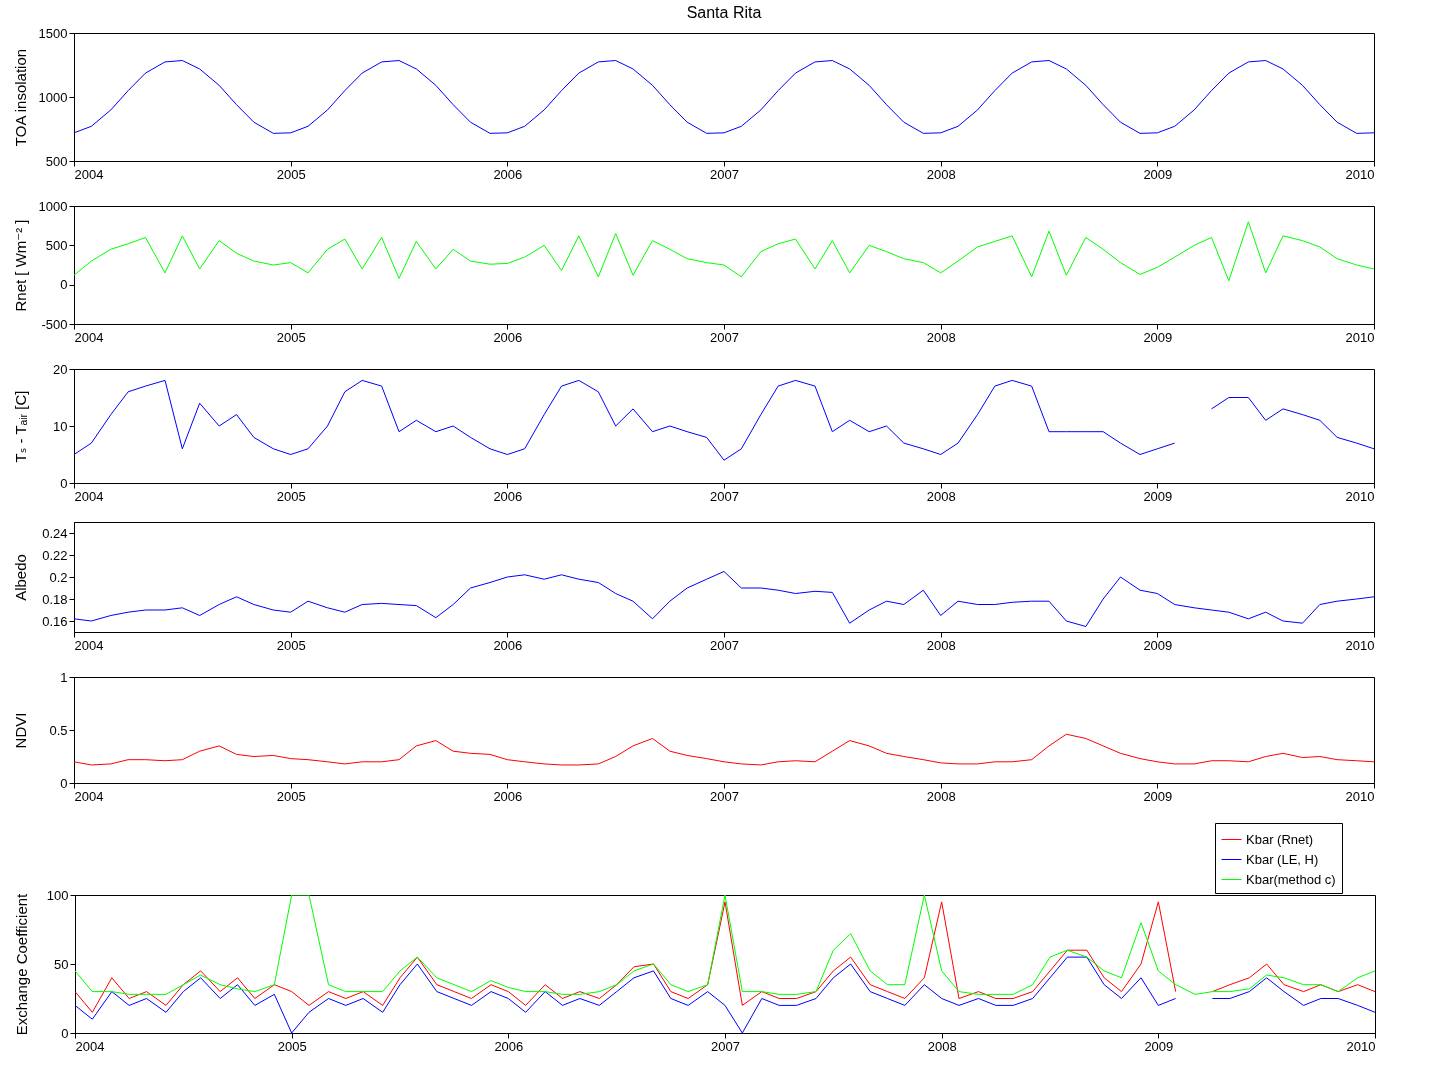 Image resolution: width=1441 pixels, height=1082 pixels. What do you see at coordinates (21, 964) in the screenshot?
I see `y-axis-title: Exchange Coefficient` at bounding box center [21, 964].